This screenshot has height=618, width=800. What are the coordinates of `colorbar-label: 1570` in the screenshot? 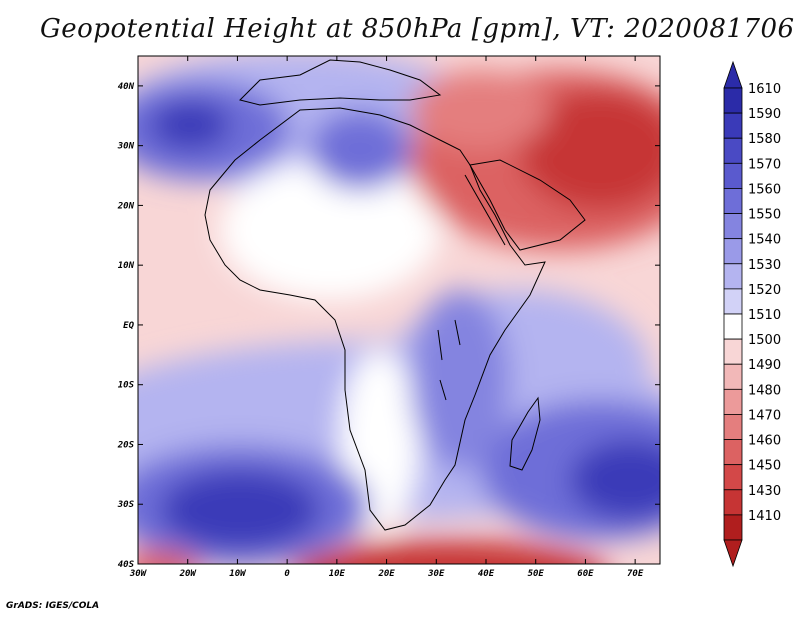 It's located at (764, 164).